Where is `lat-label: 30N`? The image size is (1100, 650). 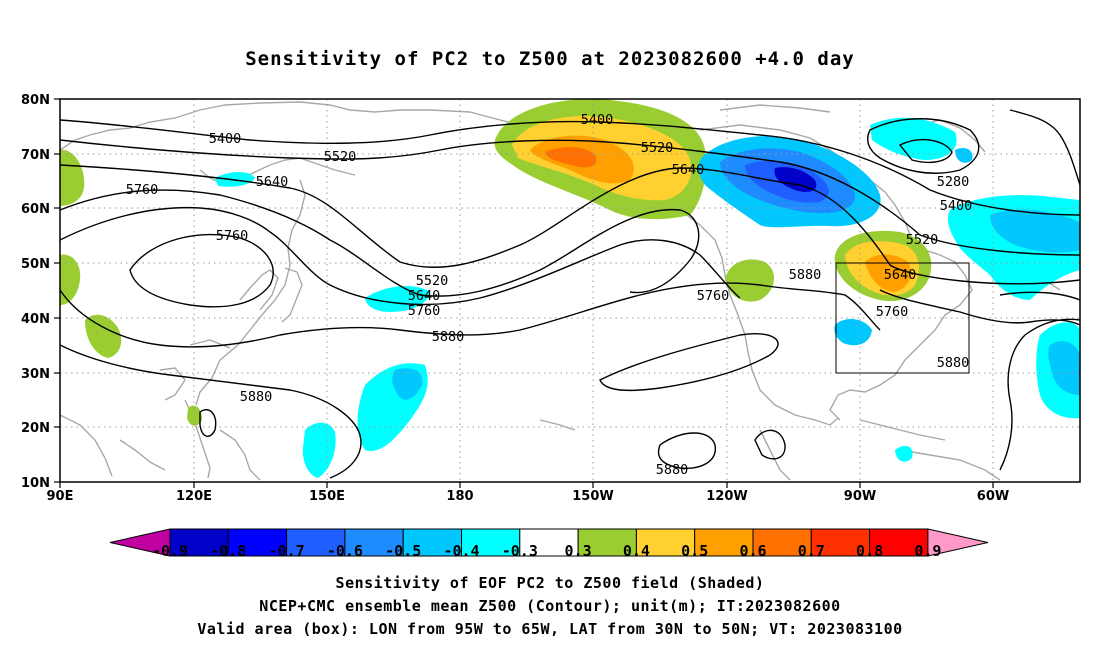 lat-label: 30N is located at coordinates (35, 374).